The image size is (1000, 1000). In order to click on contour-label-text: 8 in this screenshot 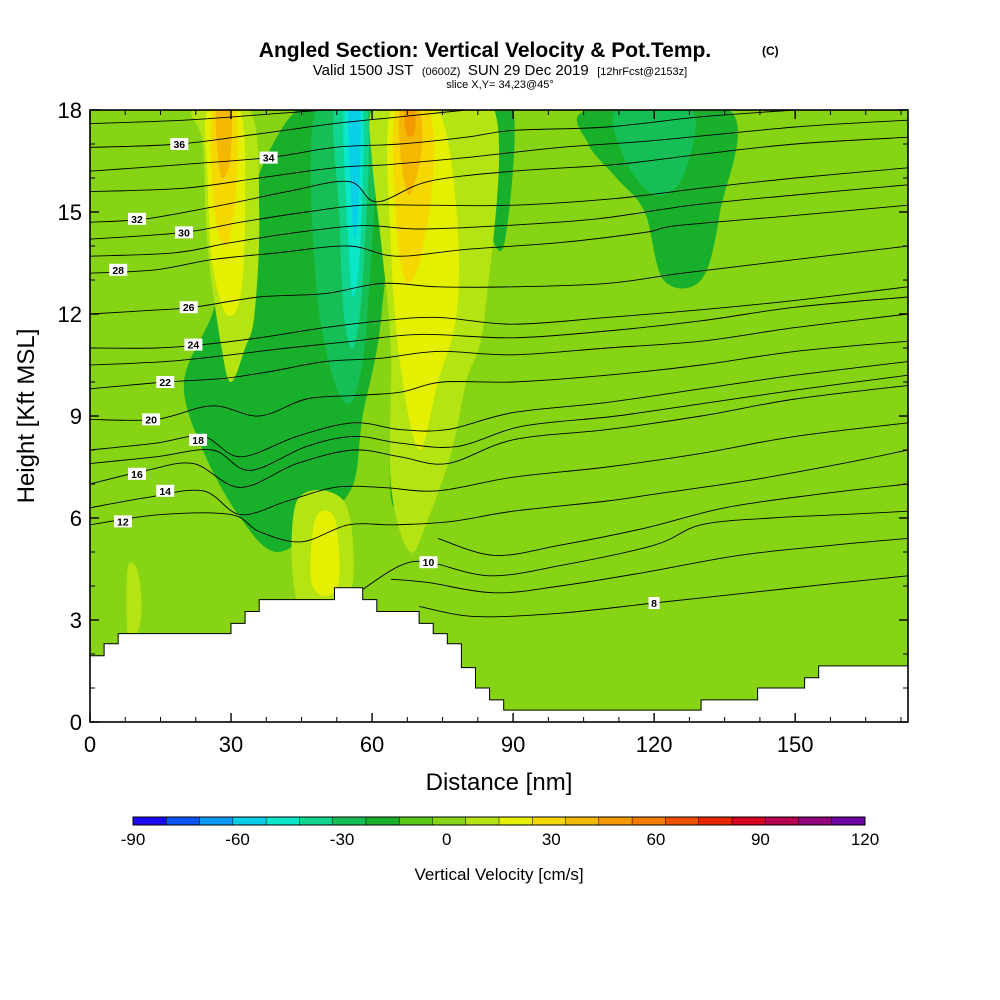, I will do `click(654, 604)`.